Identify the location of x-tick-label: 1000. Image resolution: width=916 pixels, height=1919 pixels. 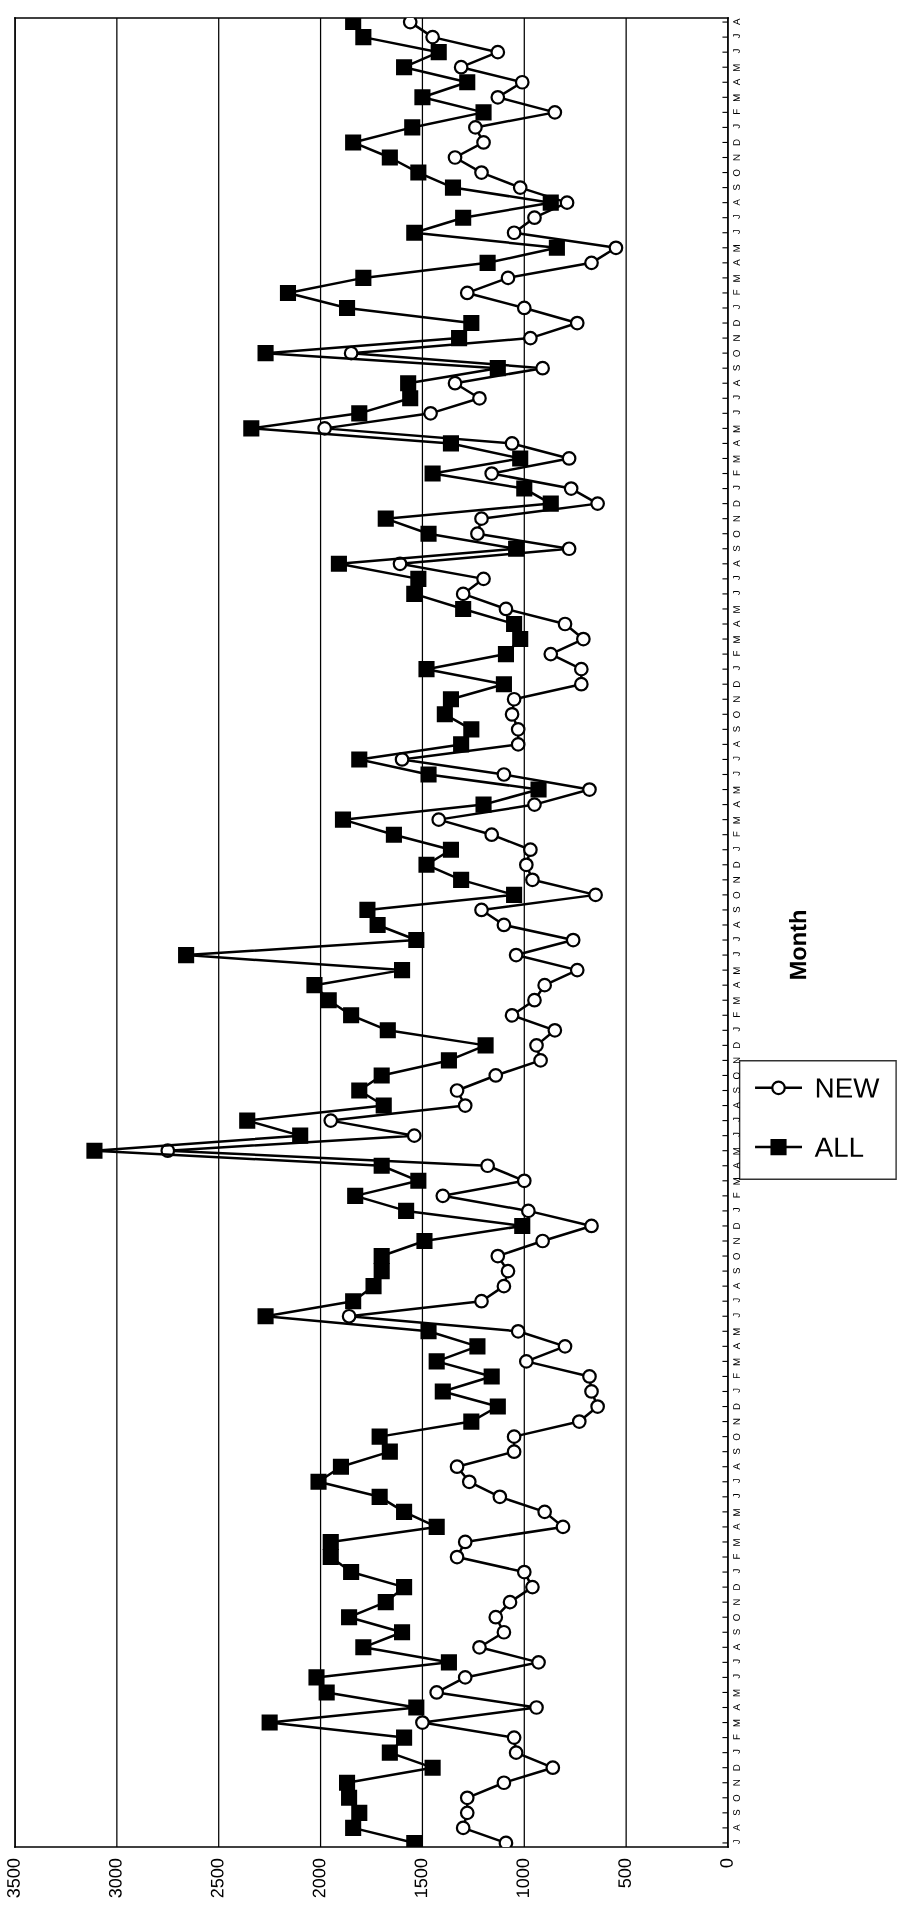
(523, 1877).